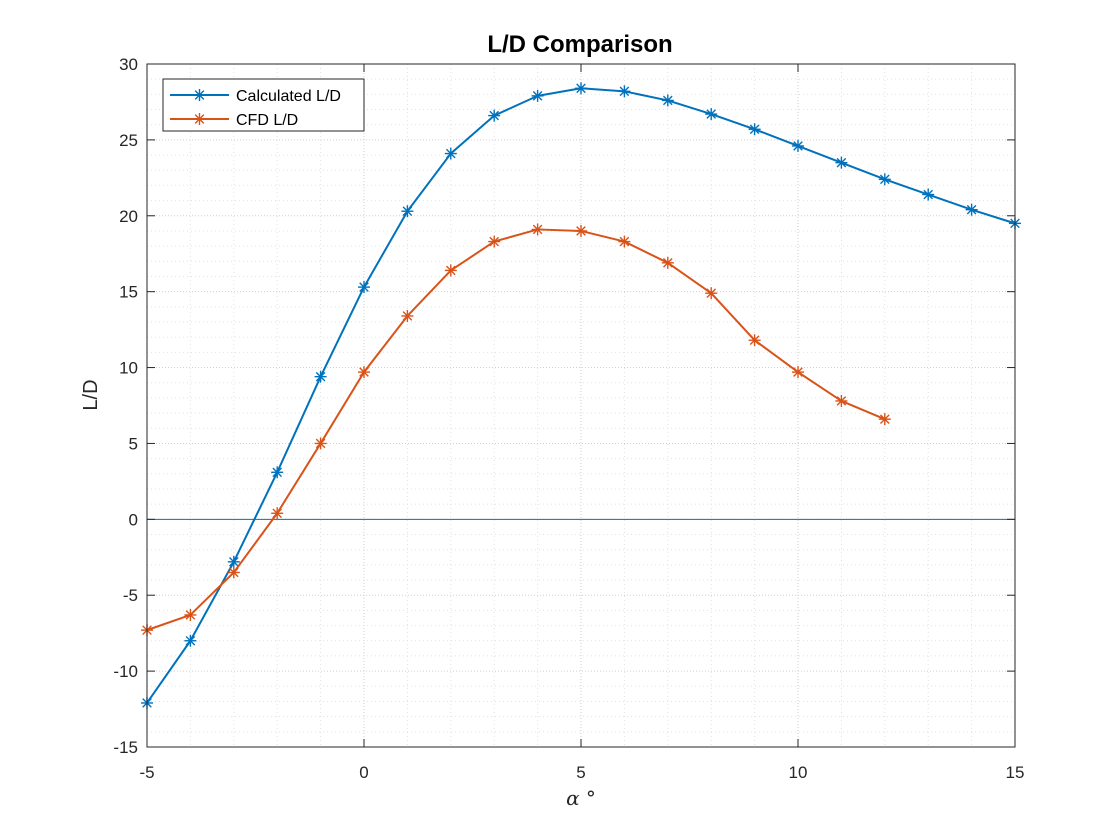 This screenshot has width=1120, height=840. I want to click on legend-label: CFD L/D, so click(267, 120).